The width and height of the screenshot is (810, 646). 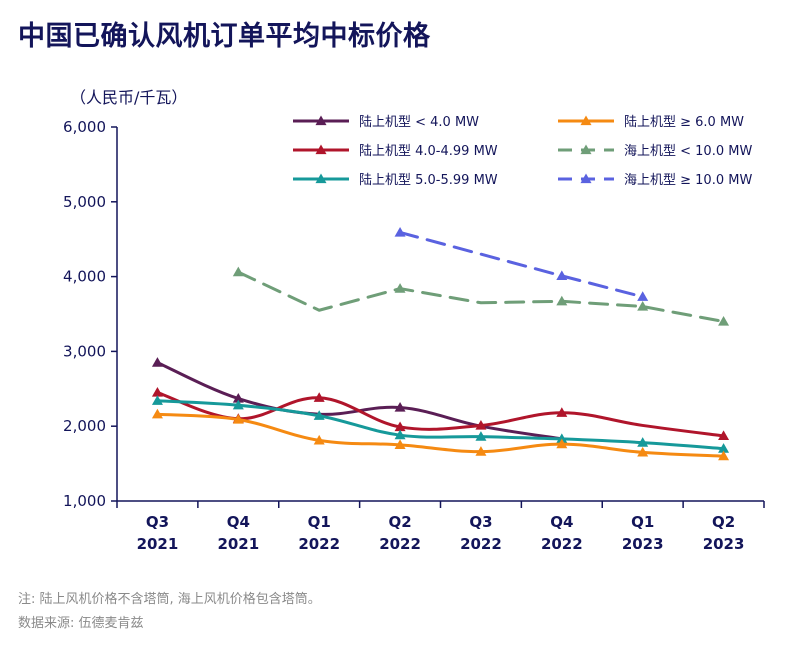 What do you see at coordinates (419, 122) in the screenshot?
I see `legend-label: 陆上机型 < 4.0 MW` at bounding box center [419, 122].